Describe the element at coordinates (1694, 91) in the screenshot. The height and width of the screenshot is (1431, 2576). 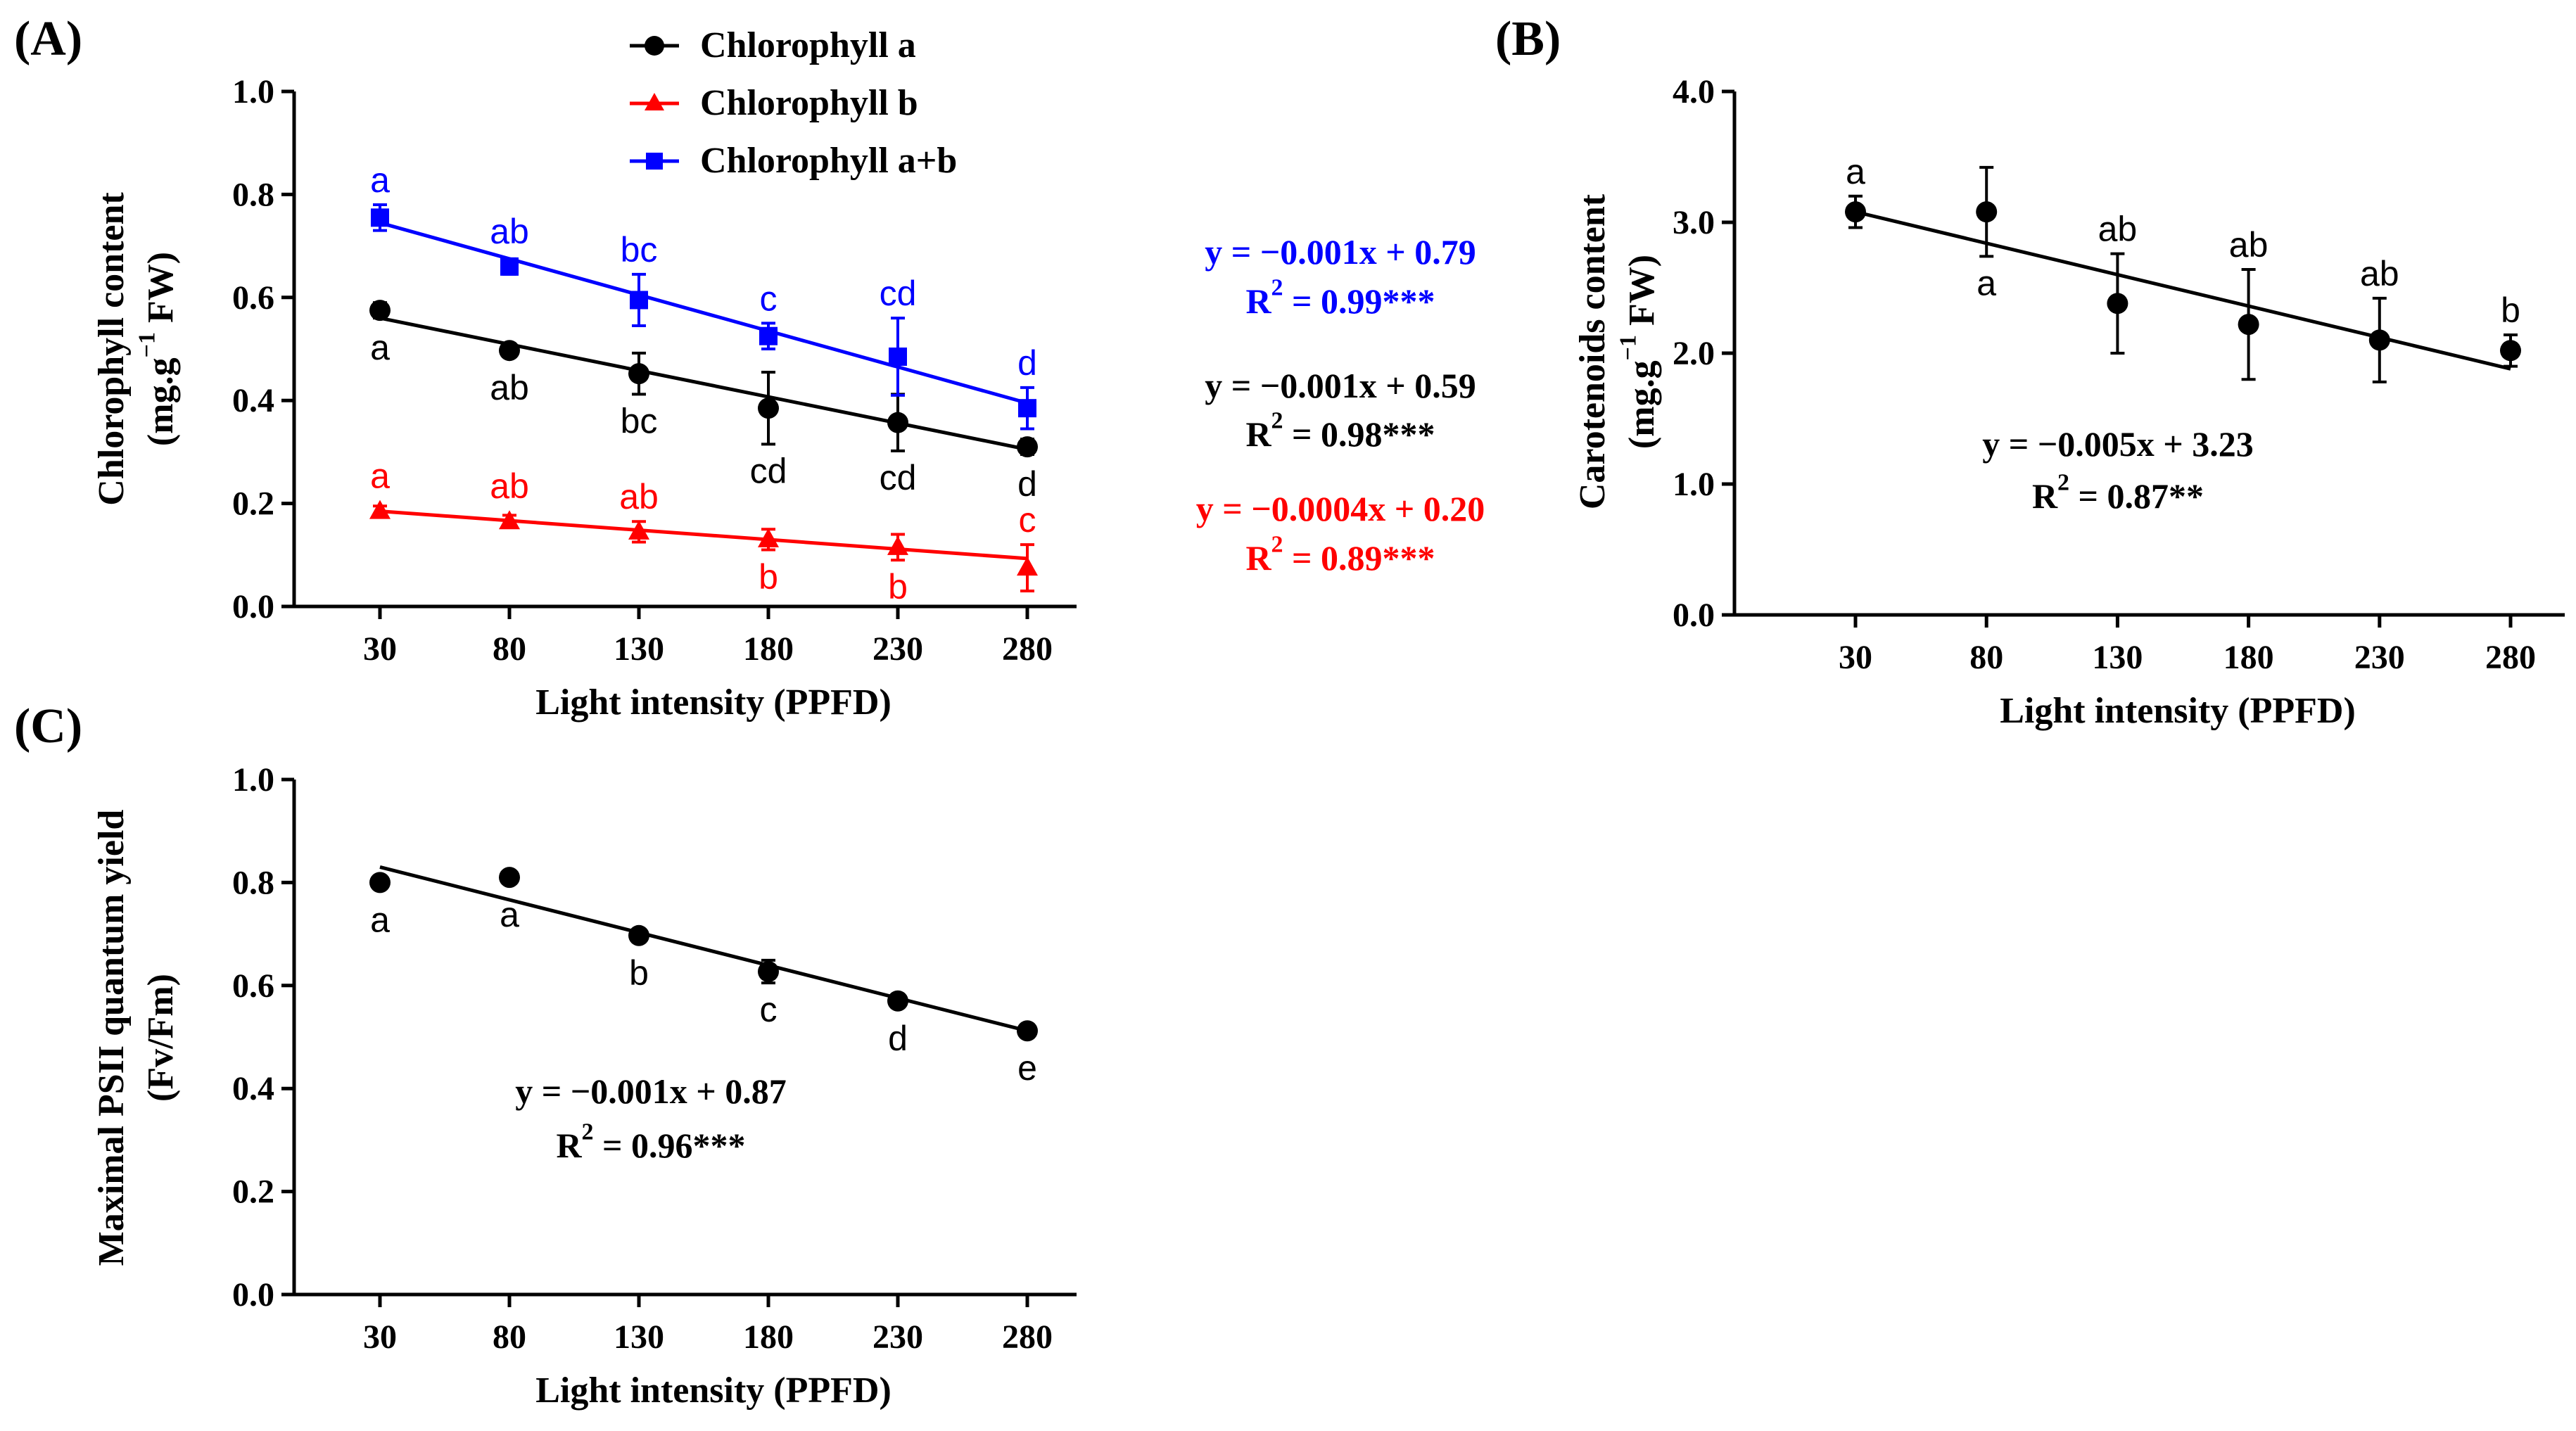
I see `y-tick-label: 4.0` at that location.